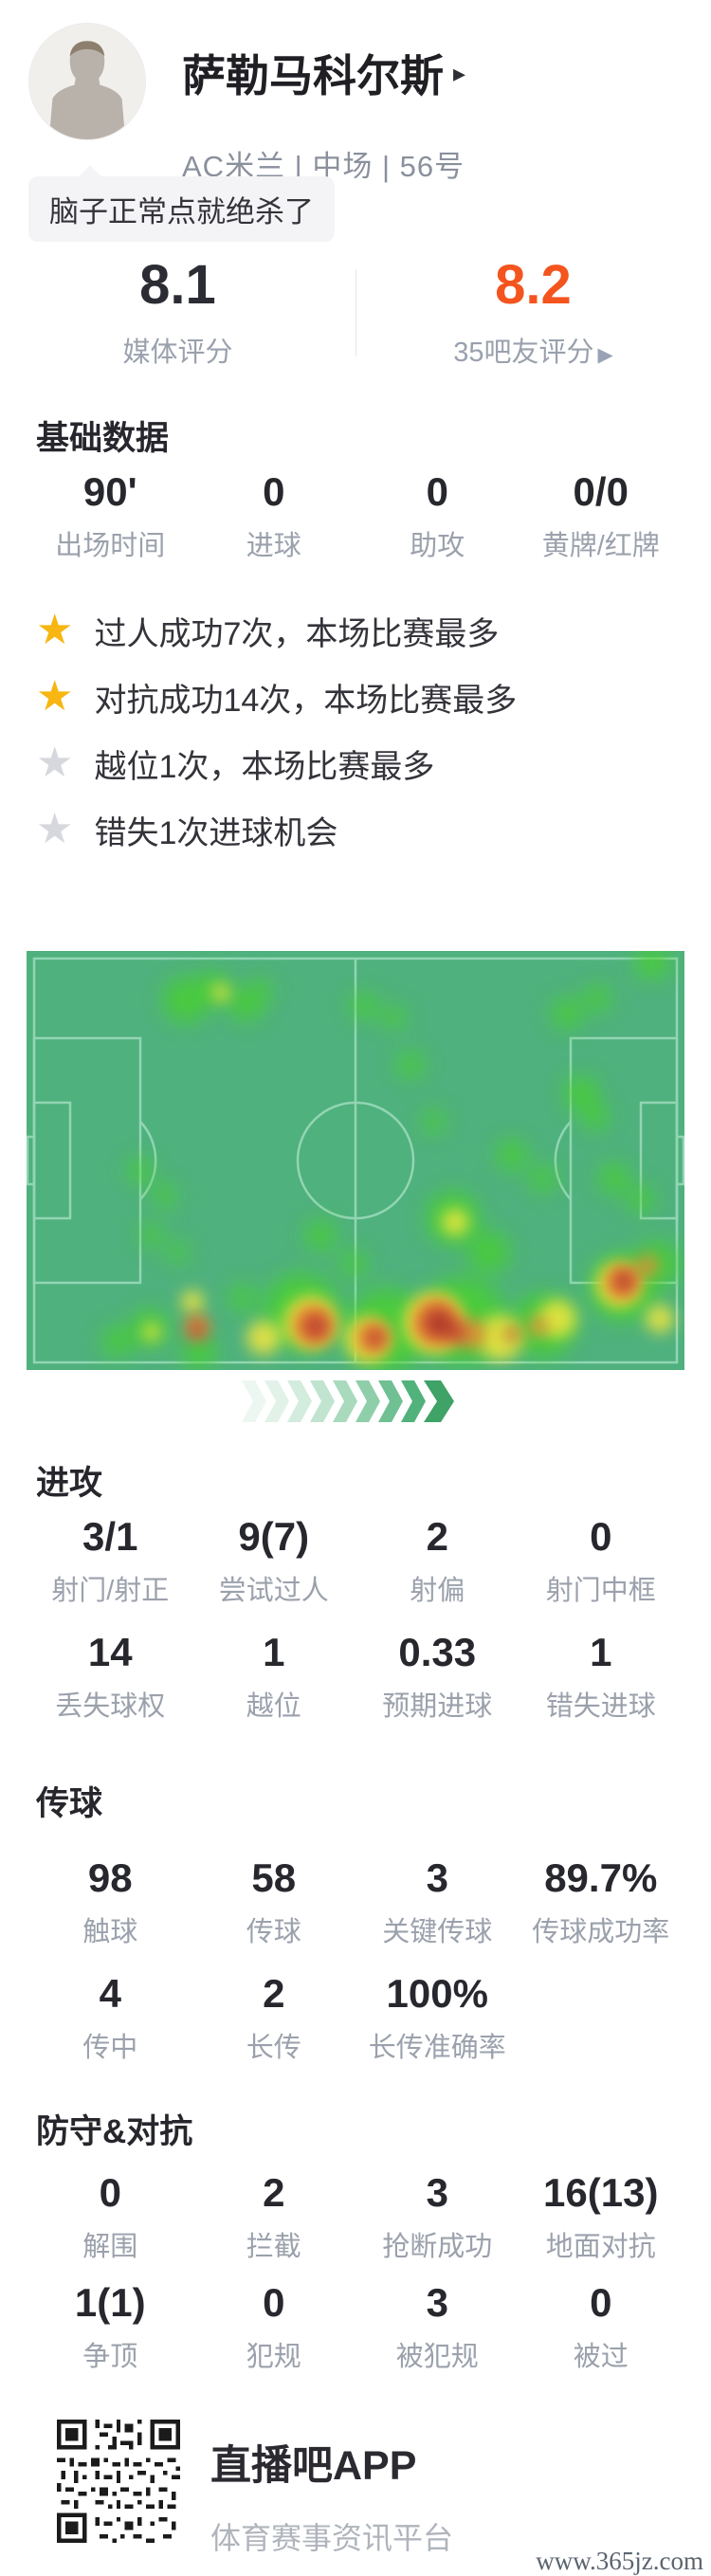 This screenshot has width=711, height=2576. Describe the element at coordinates (110, 2247) in the screenshot. I see `stat-label: 解围` at that location.